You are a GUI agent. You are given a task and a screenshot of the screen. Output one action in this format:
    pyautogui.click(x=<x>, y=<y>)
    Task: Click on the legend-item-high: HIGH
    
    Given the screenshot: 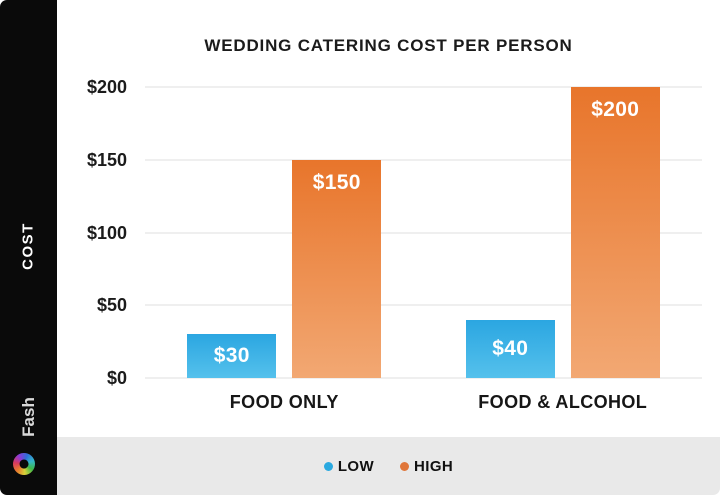 What is the action you would take?
    pyautogui.click(x=426, y=466)
    